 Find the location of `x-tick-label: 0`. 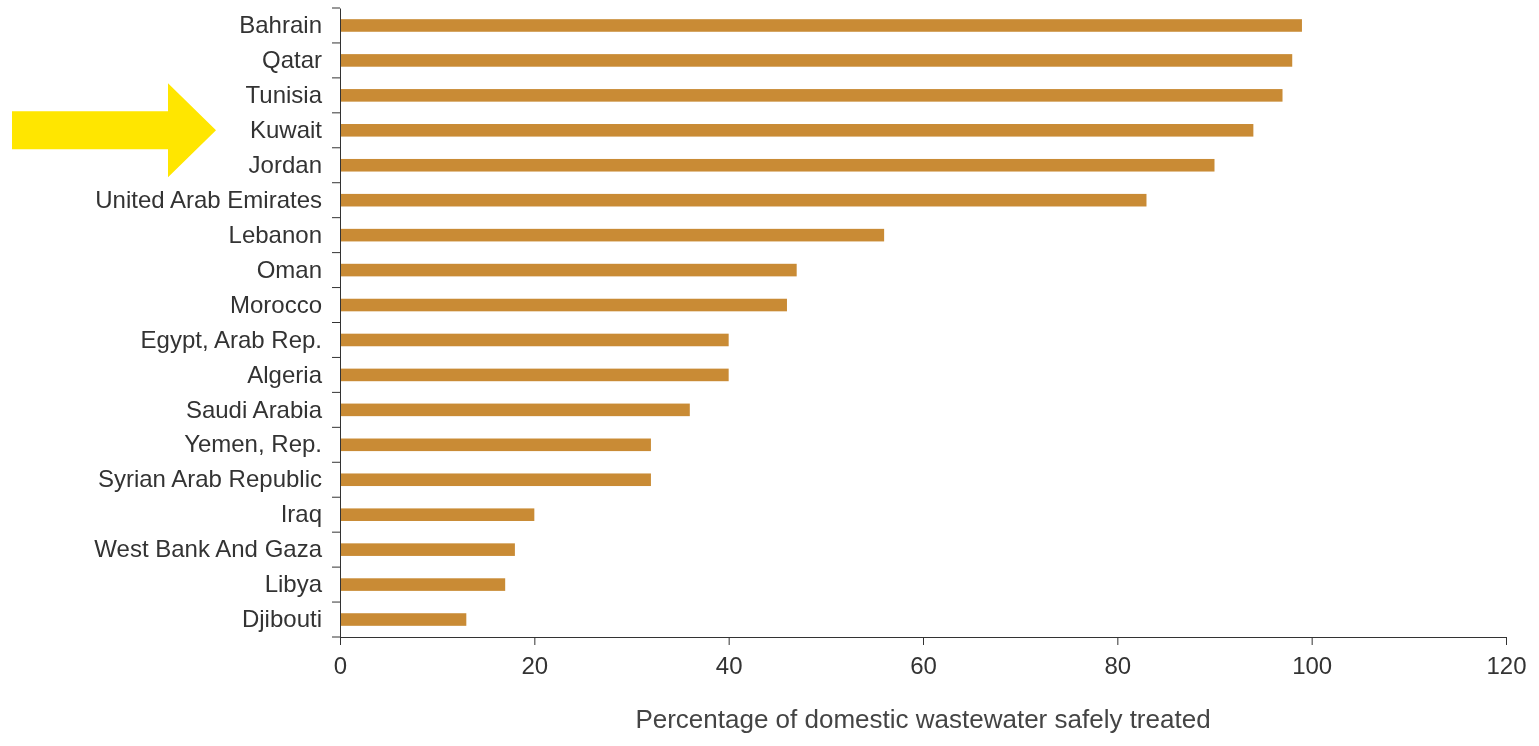

x-tick-label: 0 is located at coordinates (340, 666).